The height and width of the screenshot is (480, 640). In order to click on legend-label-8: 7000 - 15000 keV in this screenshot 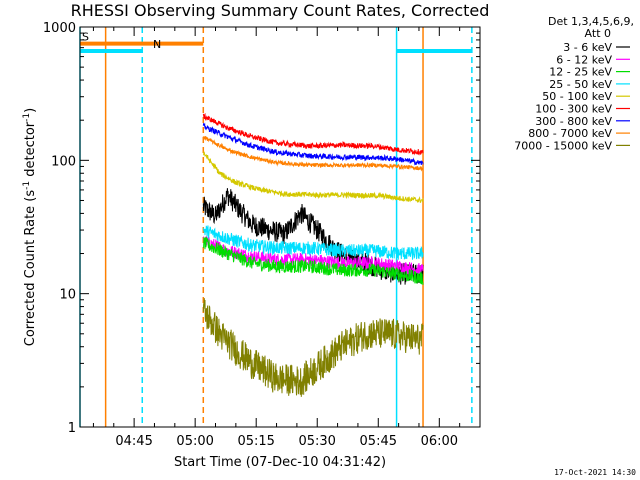, I will do `click(563, 145)`.